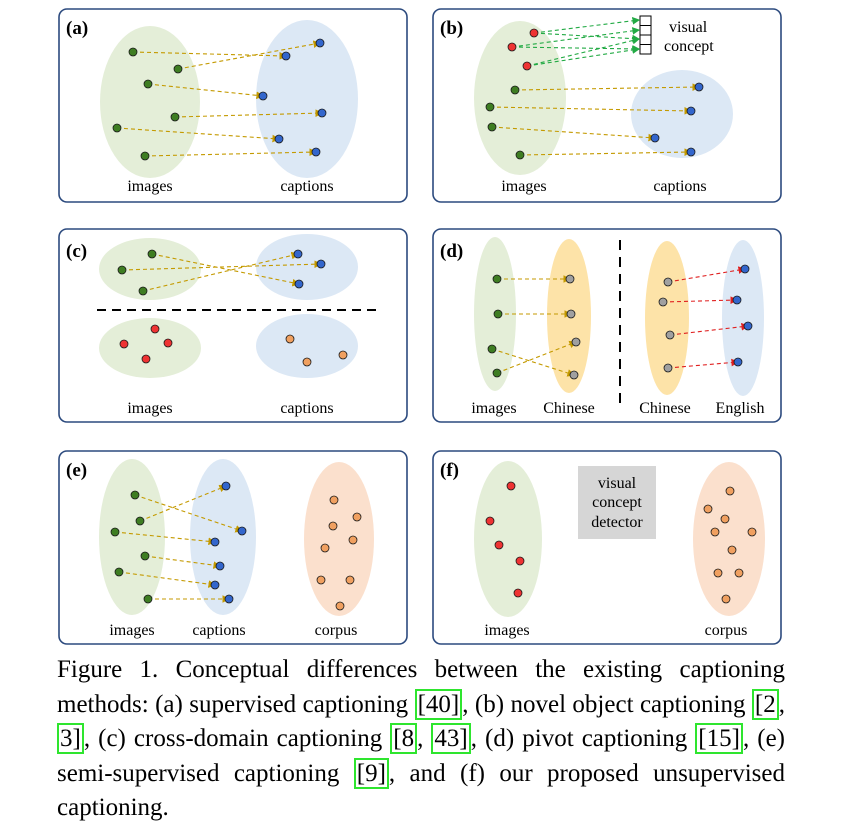 This screenshot has height=826, width=842. What do you see at coordinates (449, 470) in the screenshot?
I see `panel-f-tag: (f)` at bounding box center [449, 470].